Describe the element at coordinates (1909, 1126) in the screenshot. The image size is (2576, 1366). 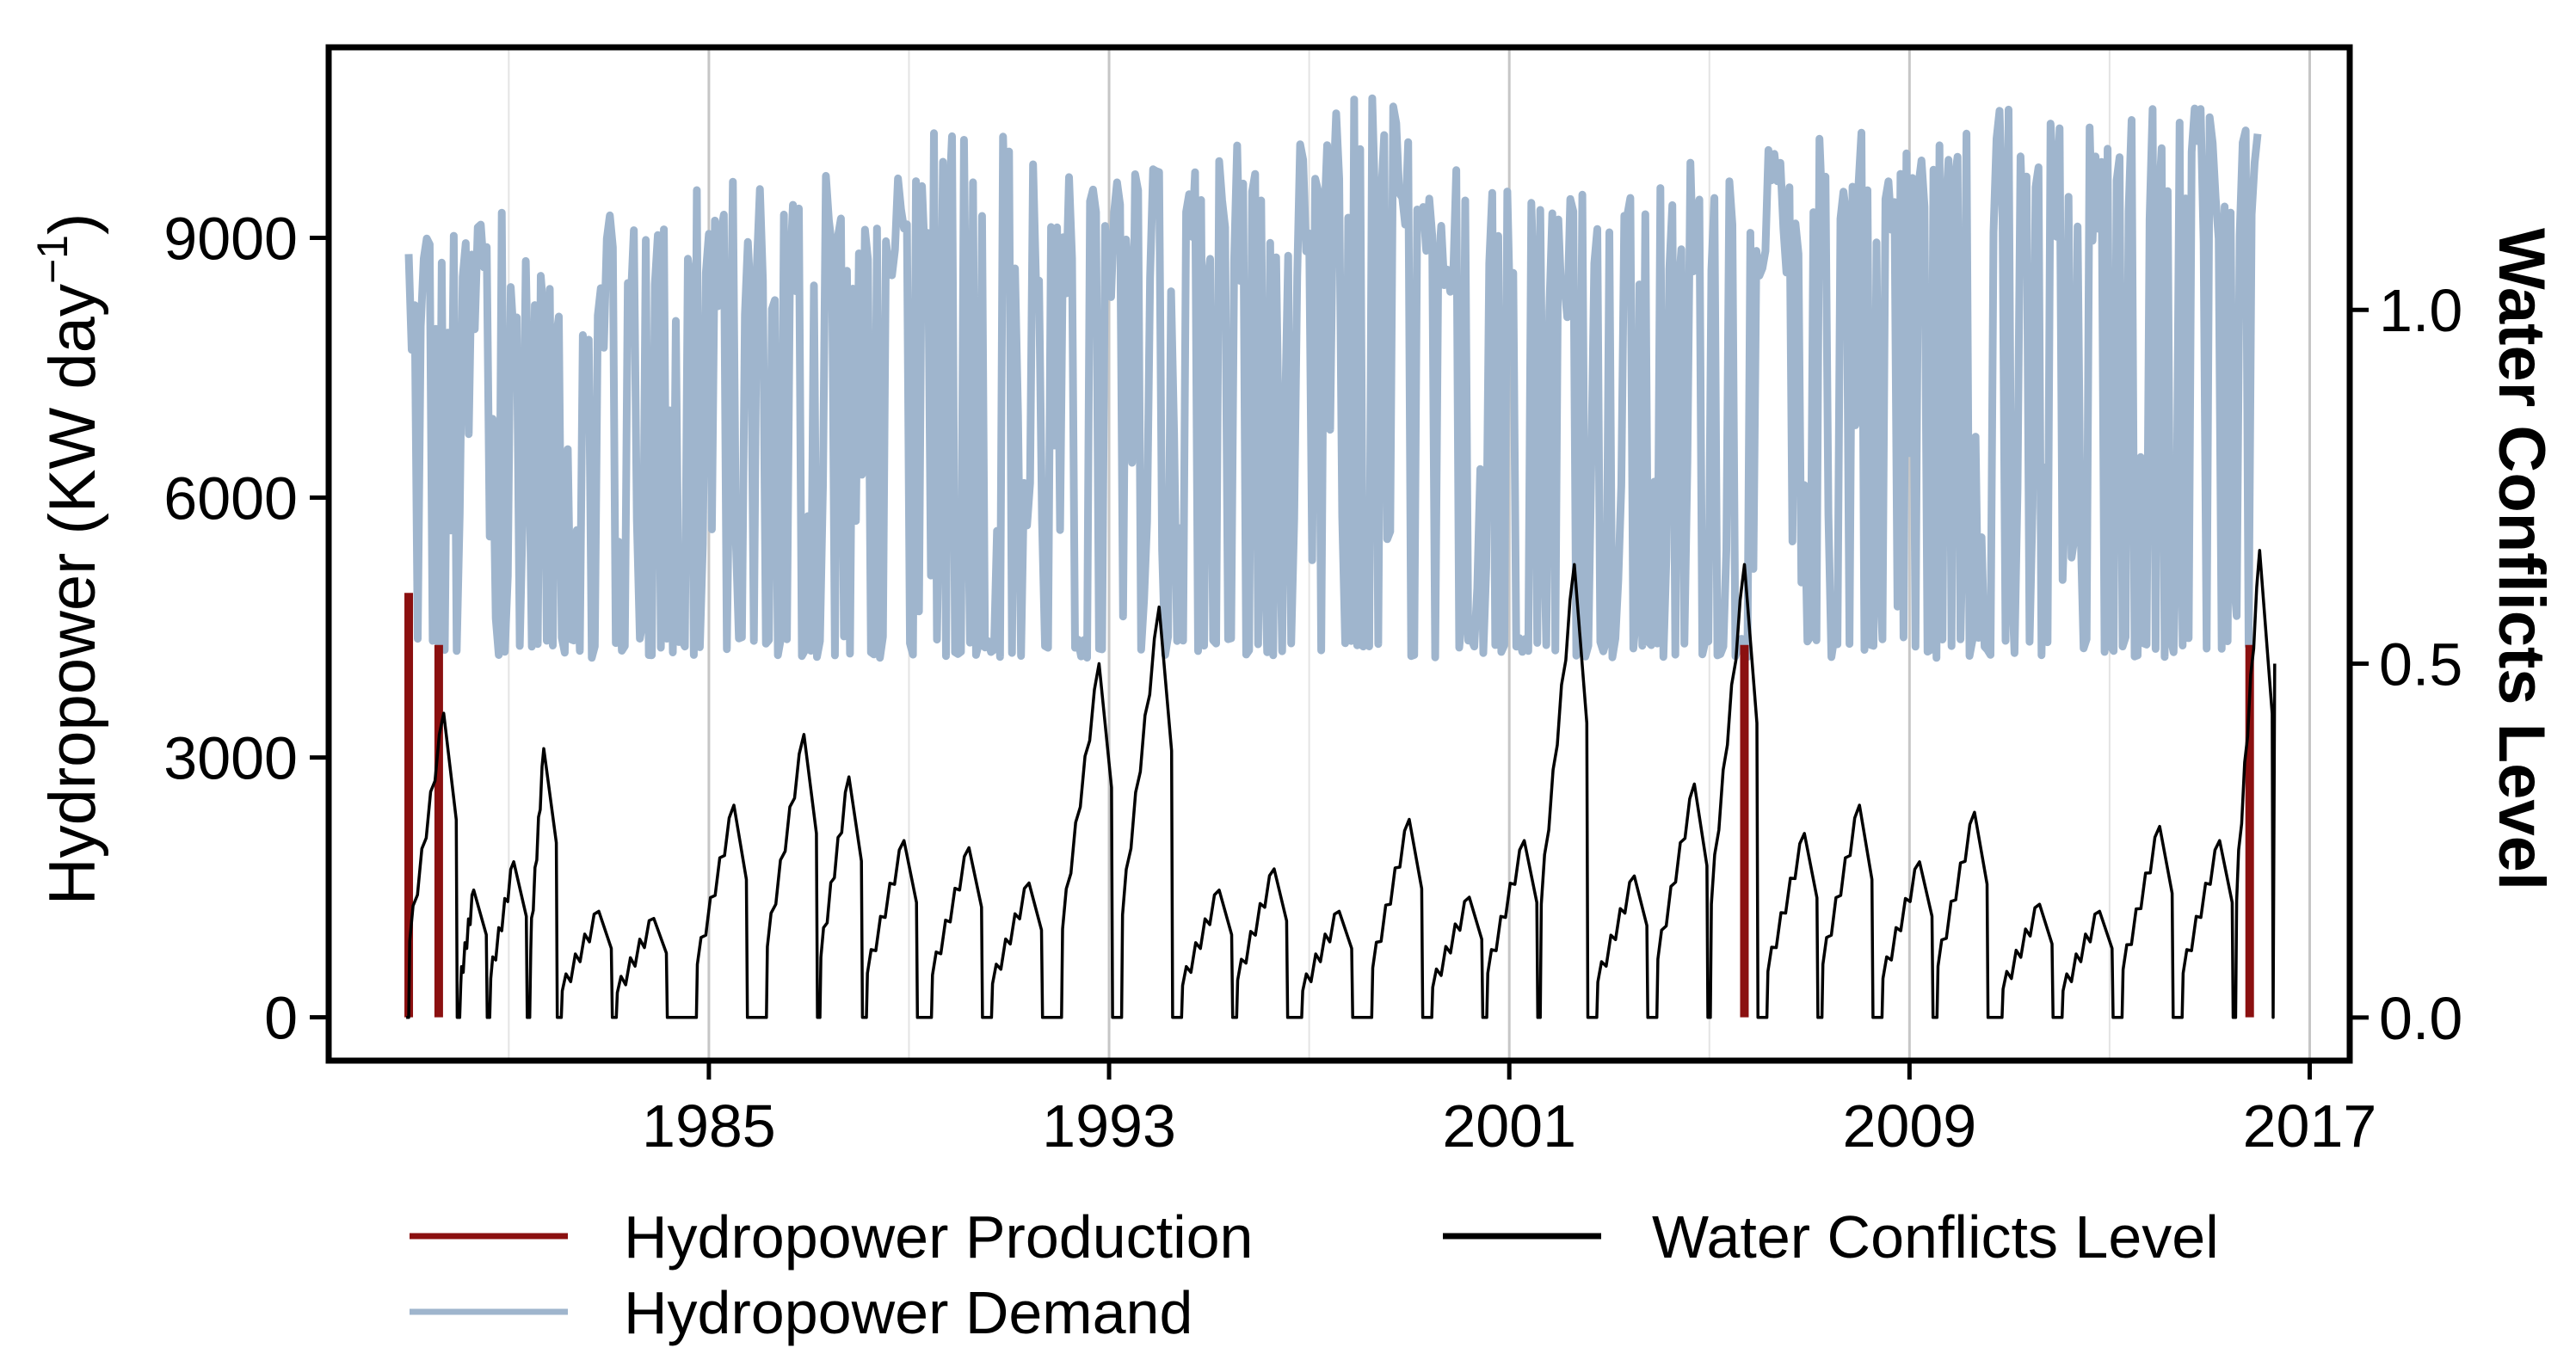
I see `x-axis-tick-label: 2009` at that location.